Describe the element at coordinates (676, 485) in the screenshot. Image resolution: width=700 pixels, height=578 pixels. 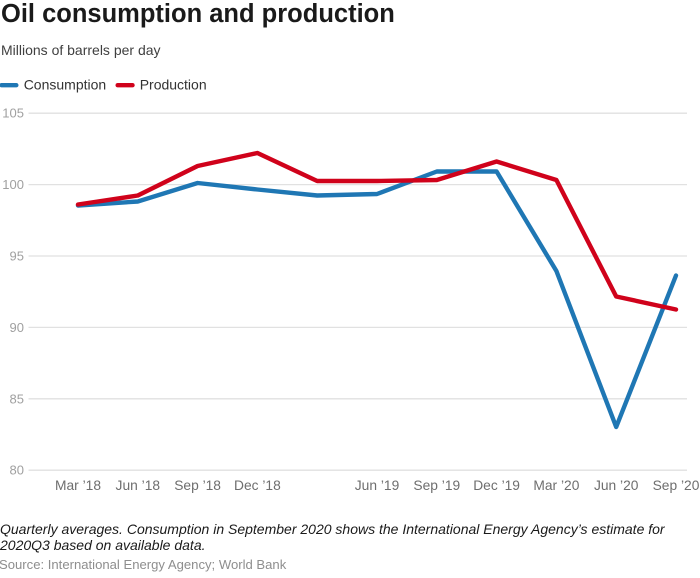
I see `svg-text: Sep ’20` at that location.